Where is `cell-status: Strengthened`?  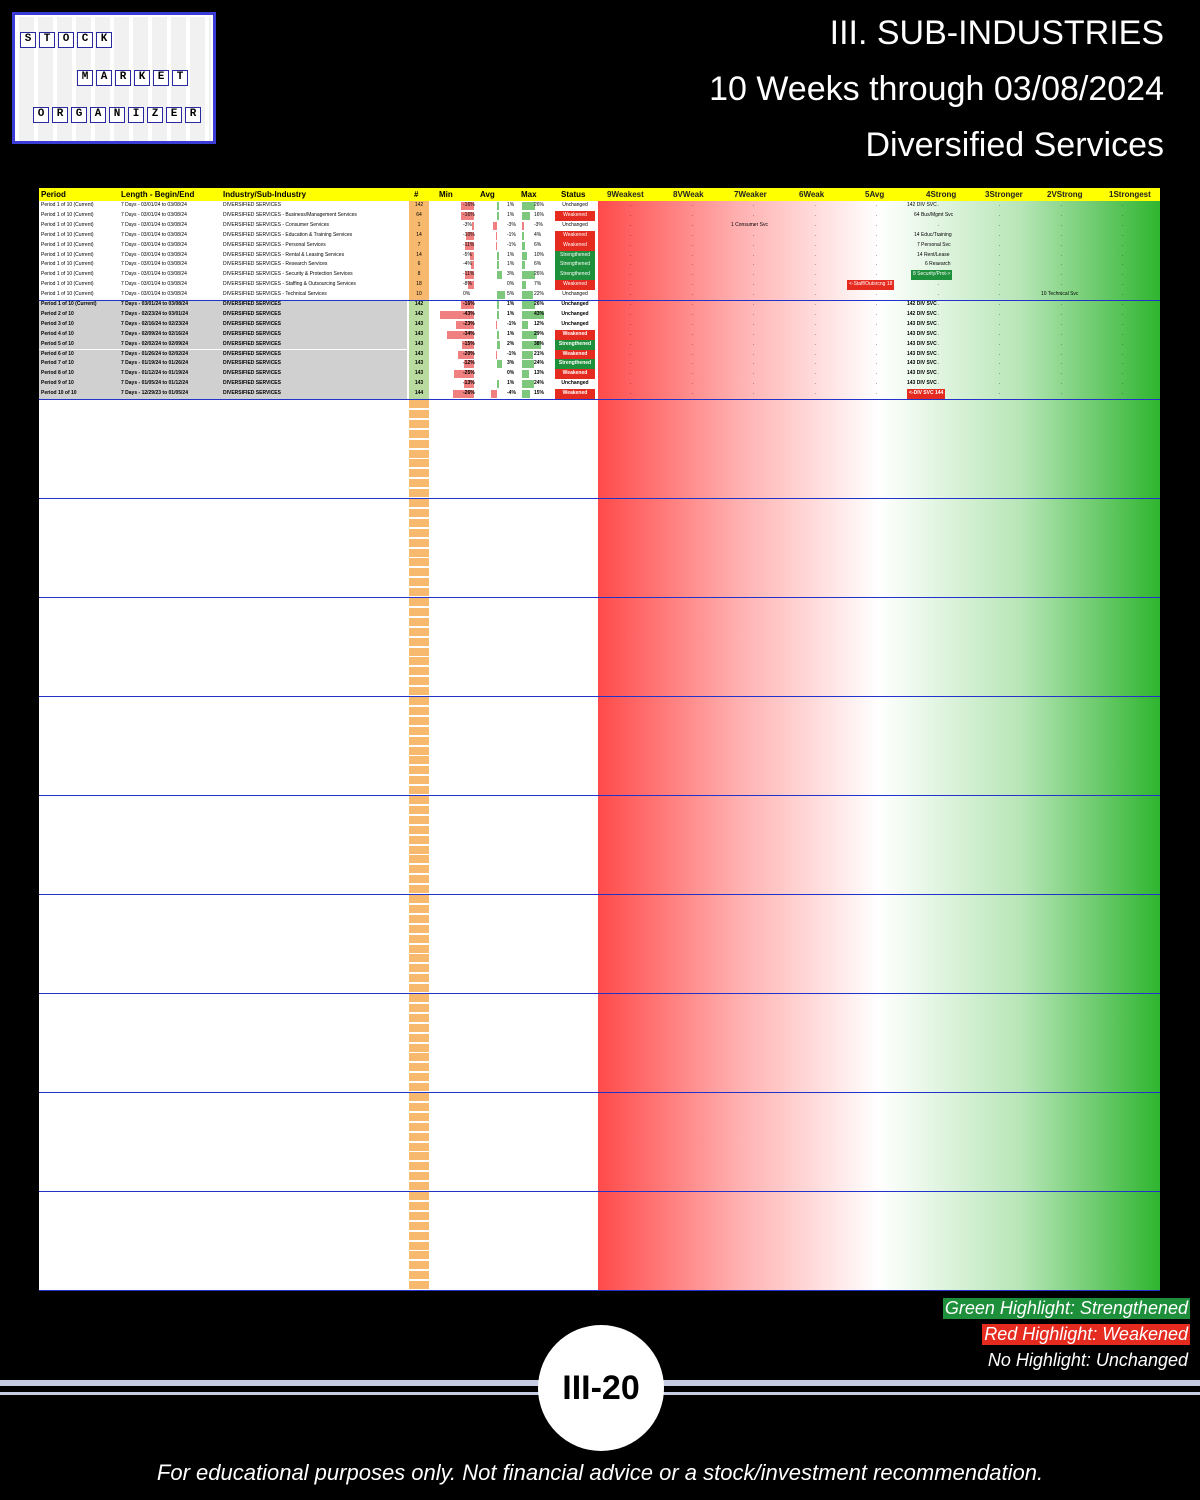
cell-status: Strengthened is located at coordinates (575, 265).